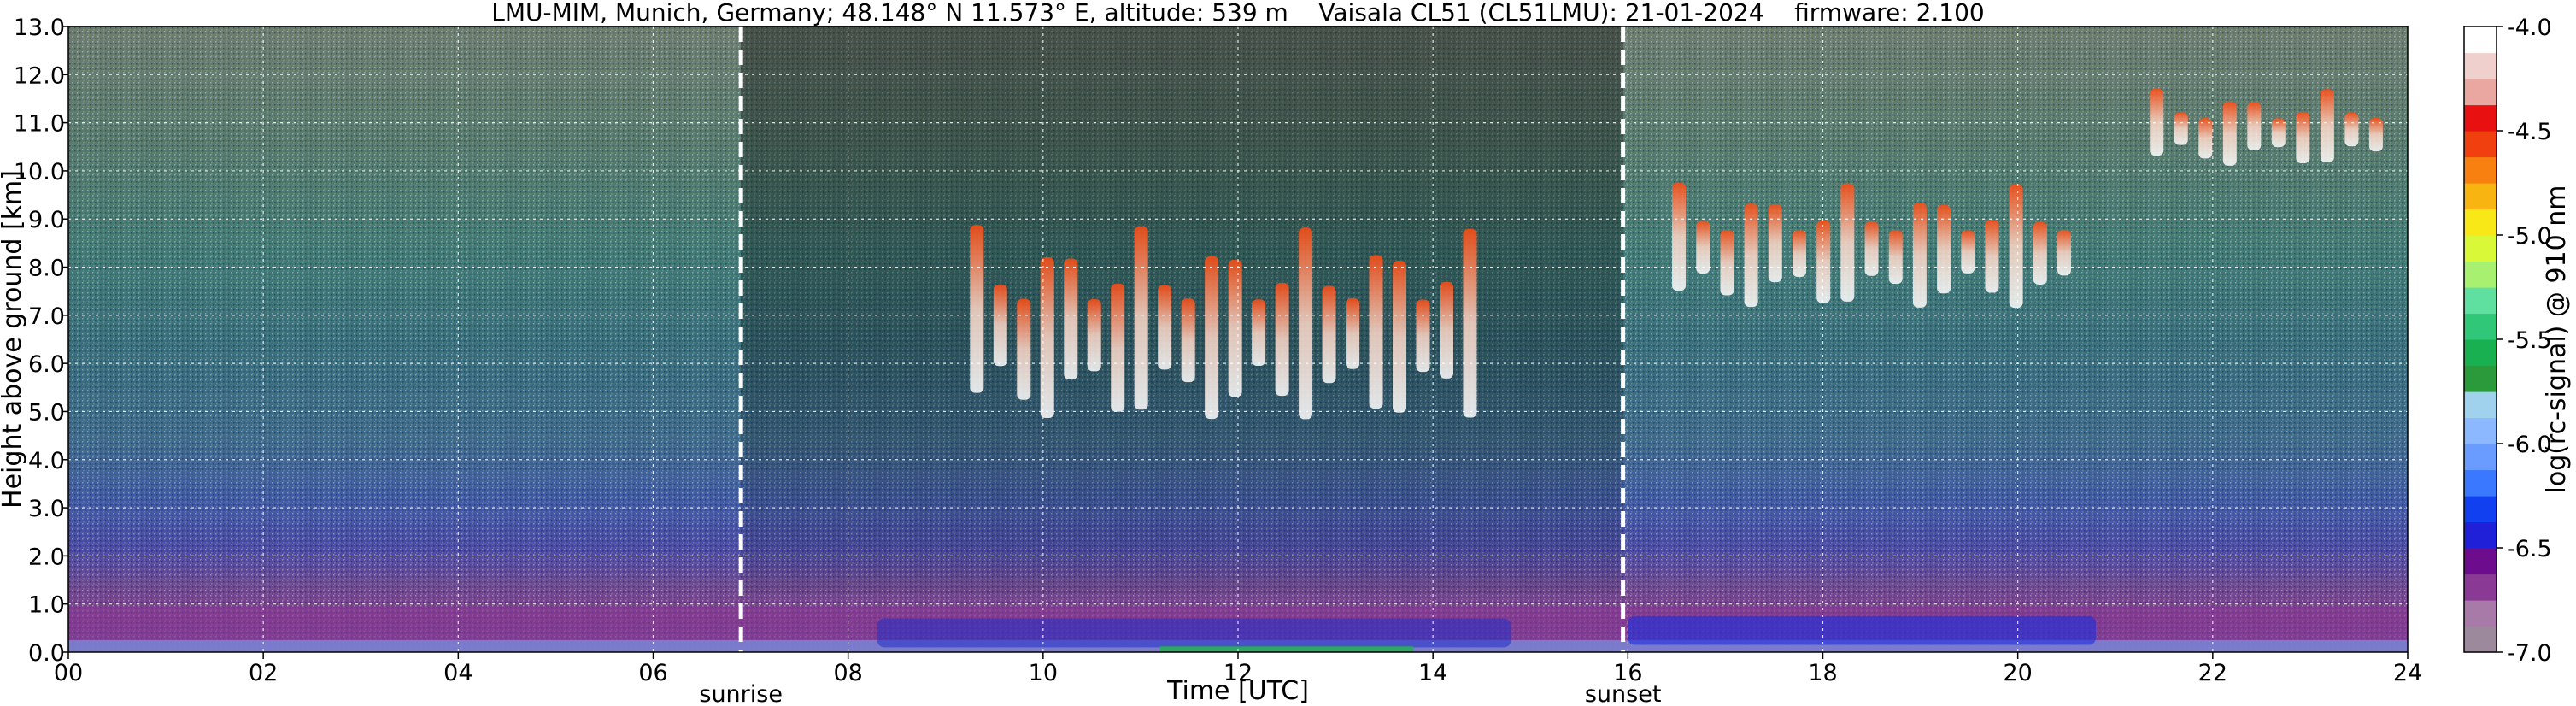 This screenshot has width=2576, height=706. I want to click on evening-aerosol-layer, so click(1862, 630).